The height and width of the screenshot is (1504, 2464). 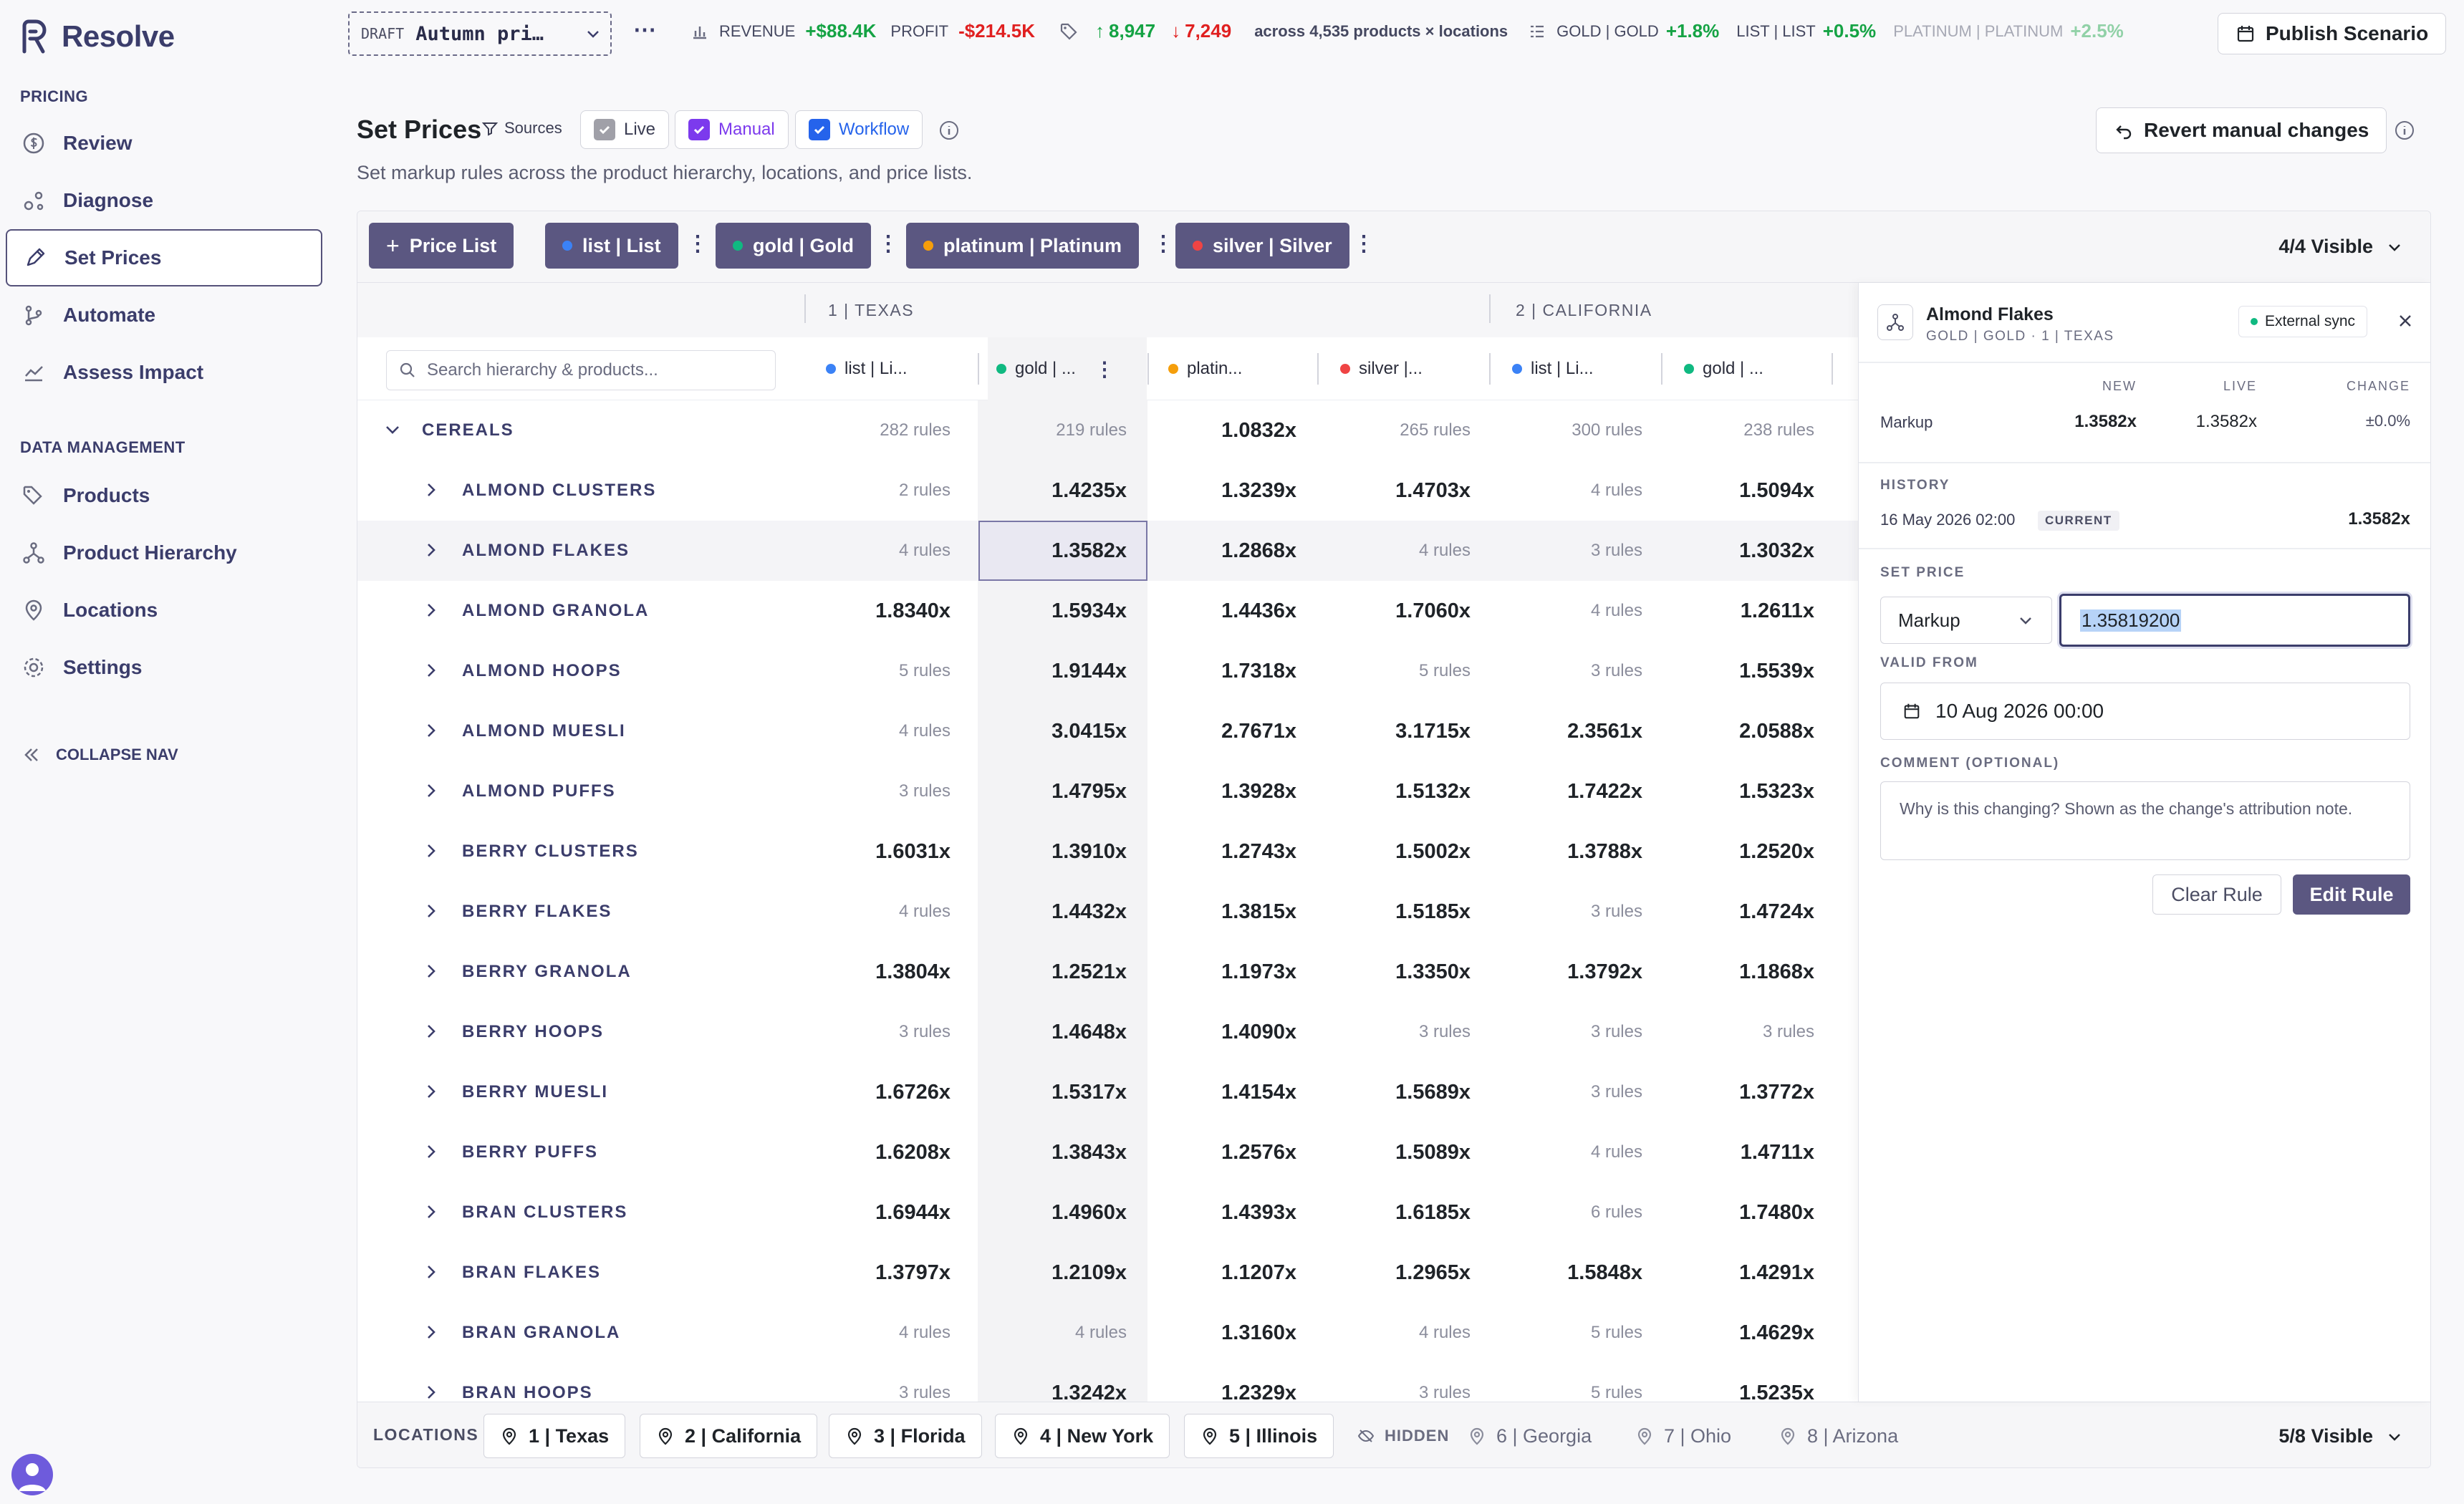 What do you see at coordinates (1776, 971) in the screenshot?
I see `grid-cell: 1.1868x` at bounding box center [1776, 971].